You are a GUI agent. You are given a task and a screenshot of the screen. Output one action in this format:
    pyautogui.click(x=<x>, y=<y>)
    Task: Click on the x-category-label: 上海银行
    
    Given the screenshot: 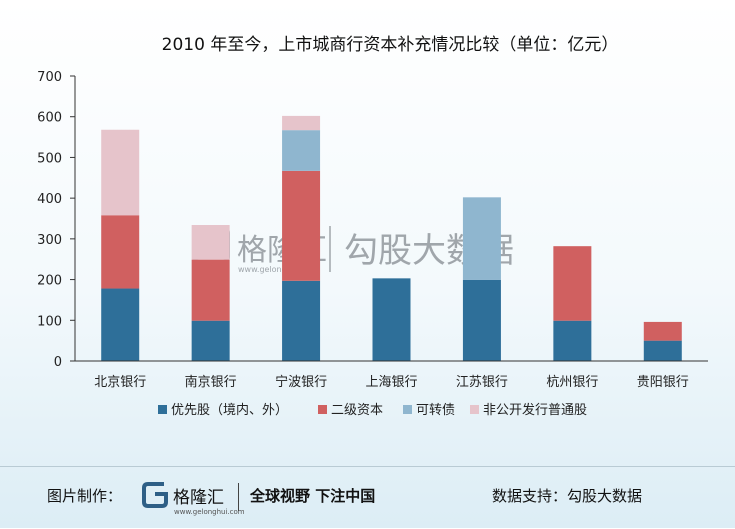 What is the action you would take?
    pyautogui.click(x=391, y=382)
    